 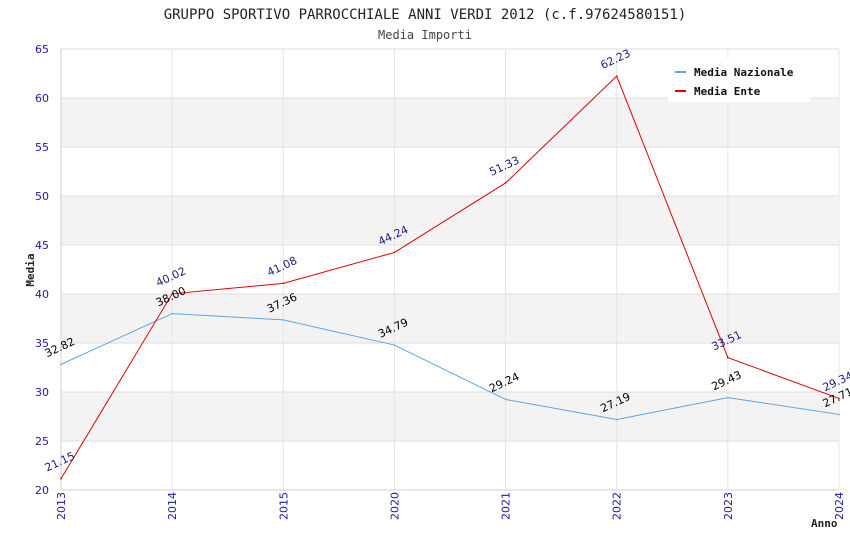 I want to click on x-tick-label: 2023, so click(x=728, y=506).